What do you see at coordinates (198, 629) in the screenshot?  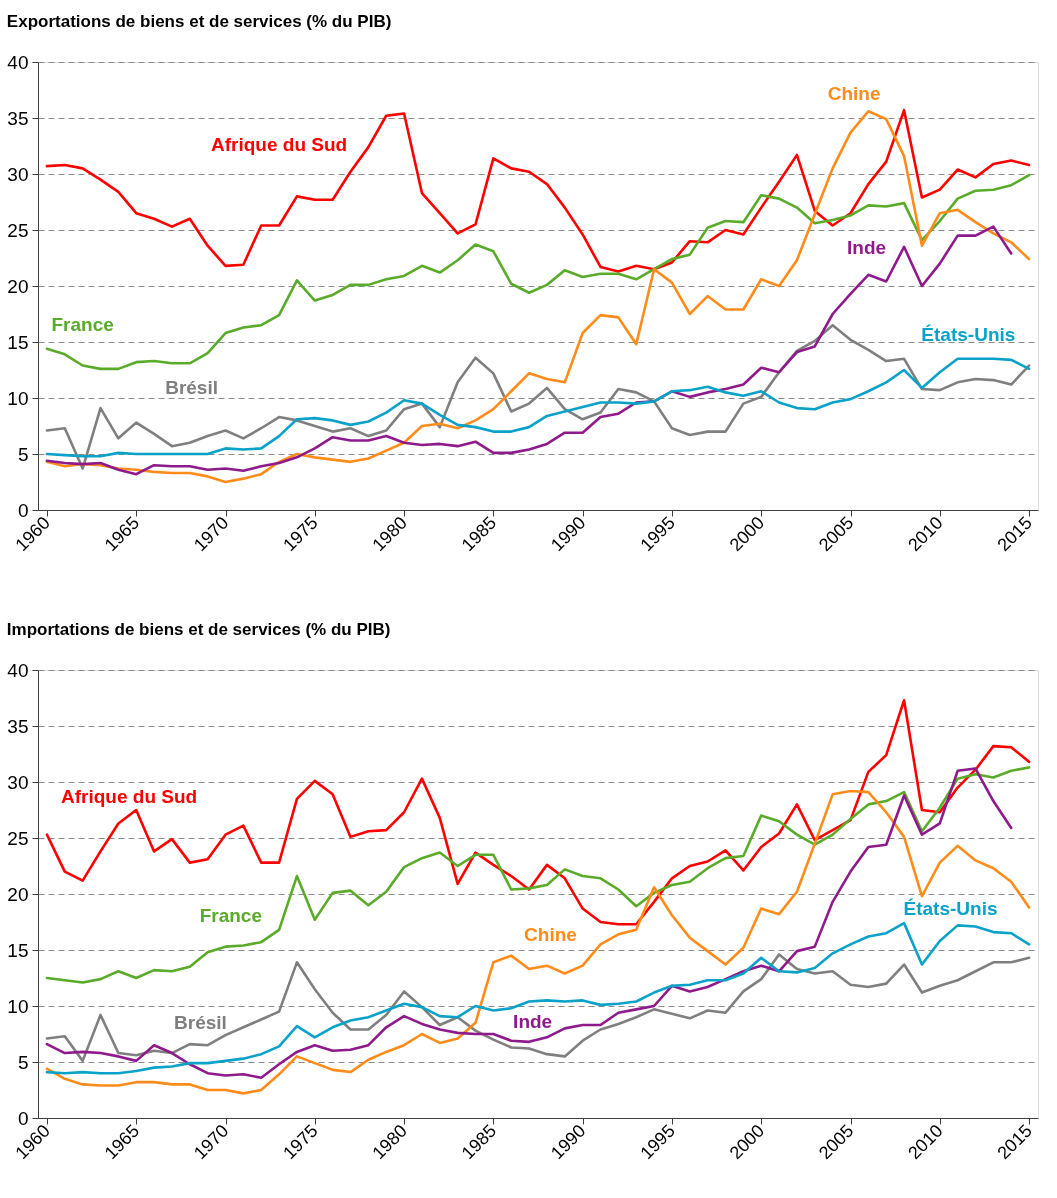 I see `chart-title: Importations de biens et de services (% du PIB)` at bounding box center [198, 629].